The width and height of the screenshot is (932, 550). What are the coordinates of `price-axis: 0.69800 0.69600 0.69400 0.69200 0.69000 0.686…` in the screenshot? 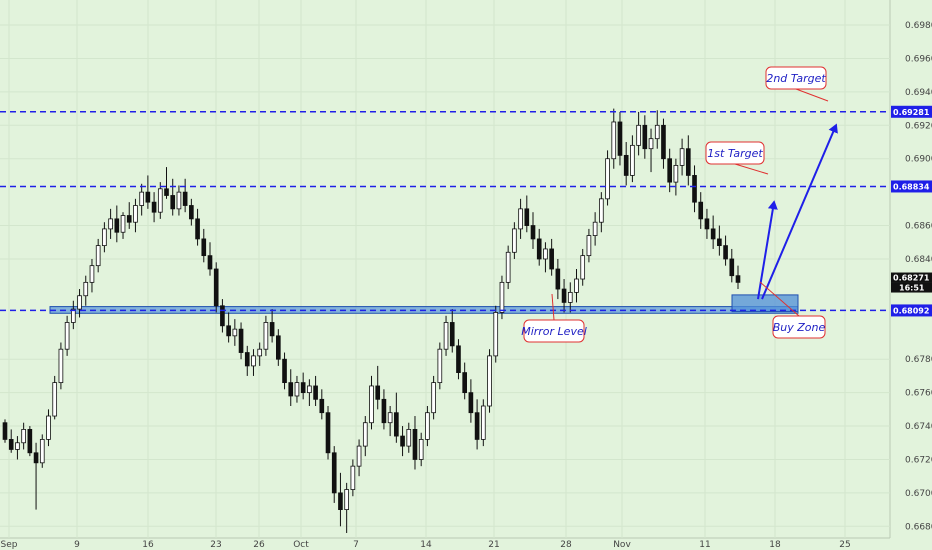 It's located at (911, 276).